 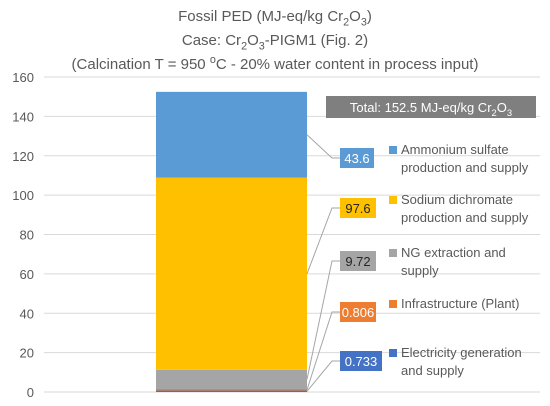 I want to click on legend-entry-text: NG extraction and, so click(x=453, y=252).